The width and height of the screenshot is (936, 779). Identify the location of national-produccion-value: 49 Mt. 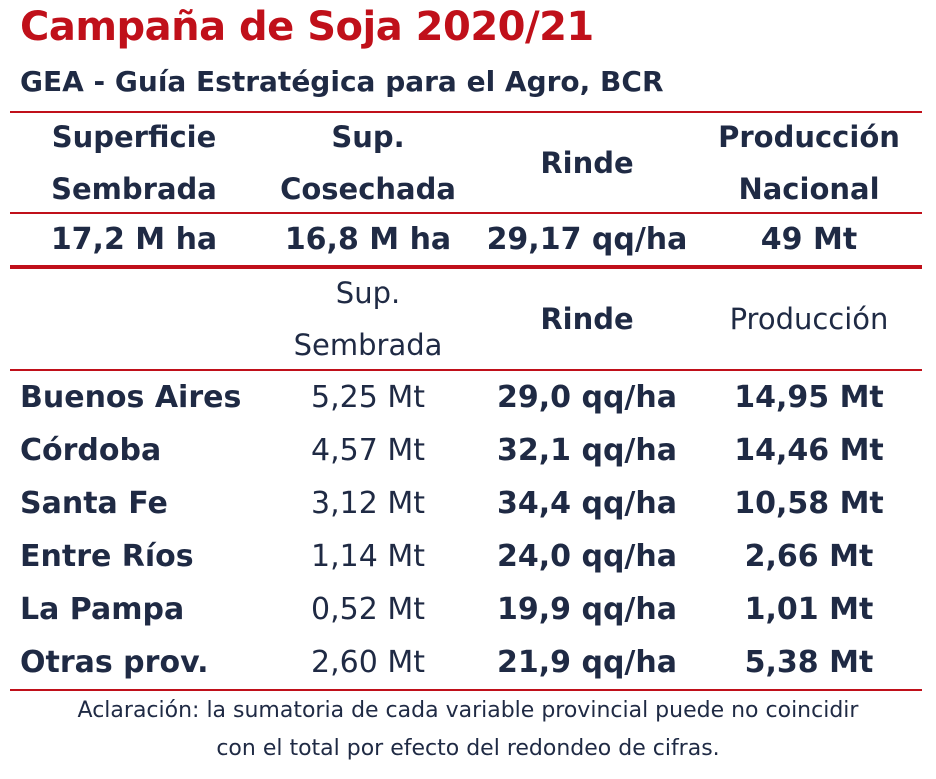
(809, 239).